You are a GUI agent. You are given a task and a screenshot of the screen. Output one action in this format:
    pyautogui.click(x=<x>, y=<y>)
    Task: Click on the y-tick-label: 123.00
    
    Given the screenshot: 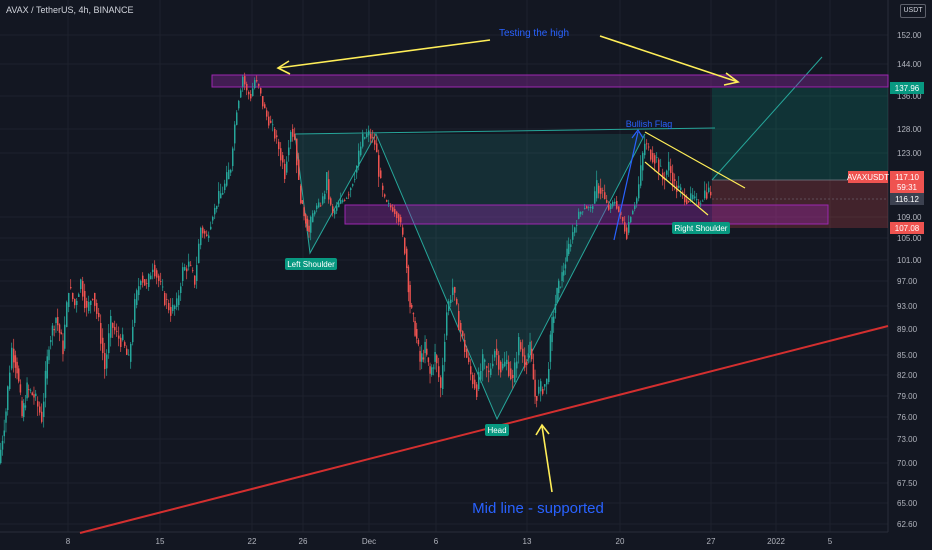 What is the action you would take?
    pyautogui.click(x=909, y=153)
    